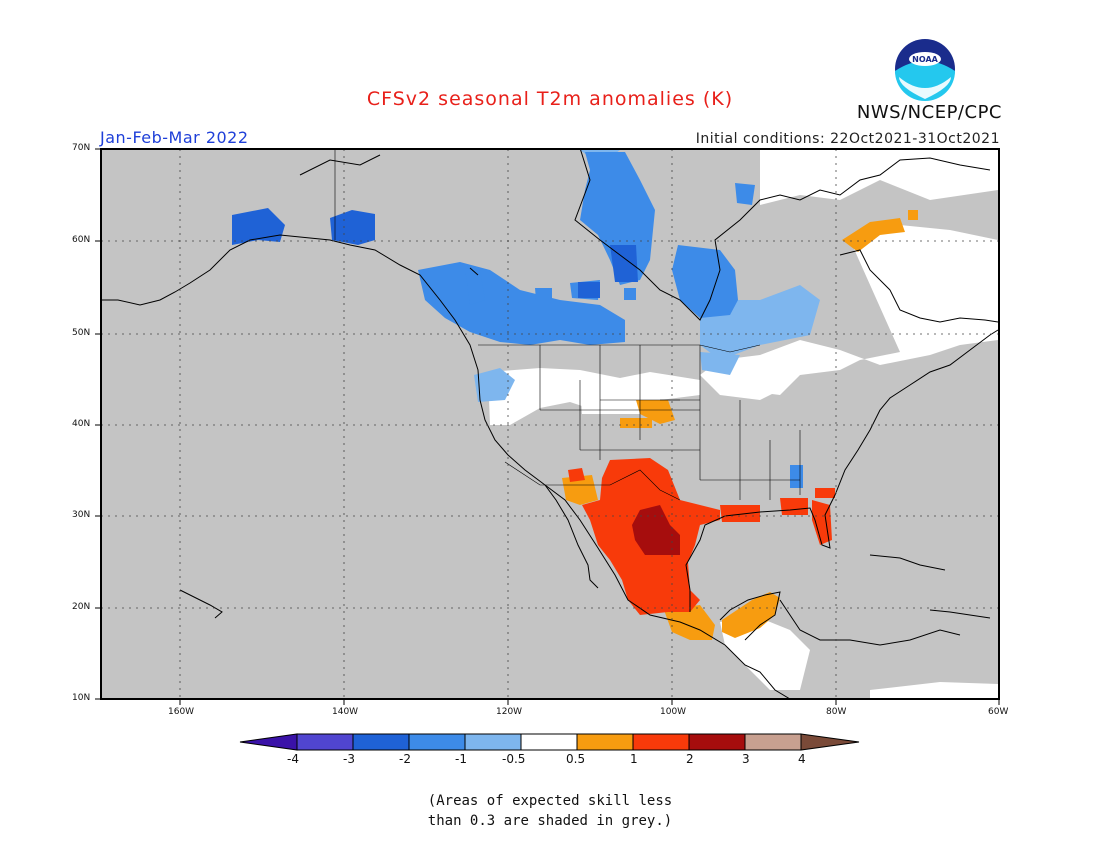 This screenshot has height=850, width=1100. I want to click on map-title: CFSv2 seasonal T2m anomalies (K), so click(550, 99).